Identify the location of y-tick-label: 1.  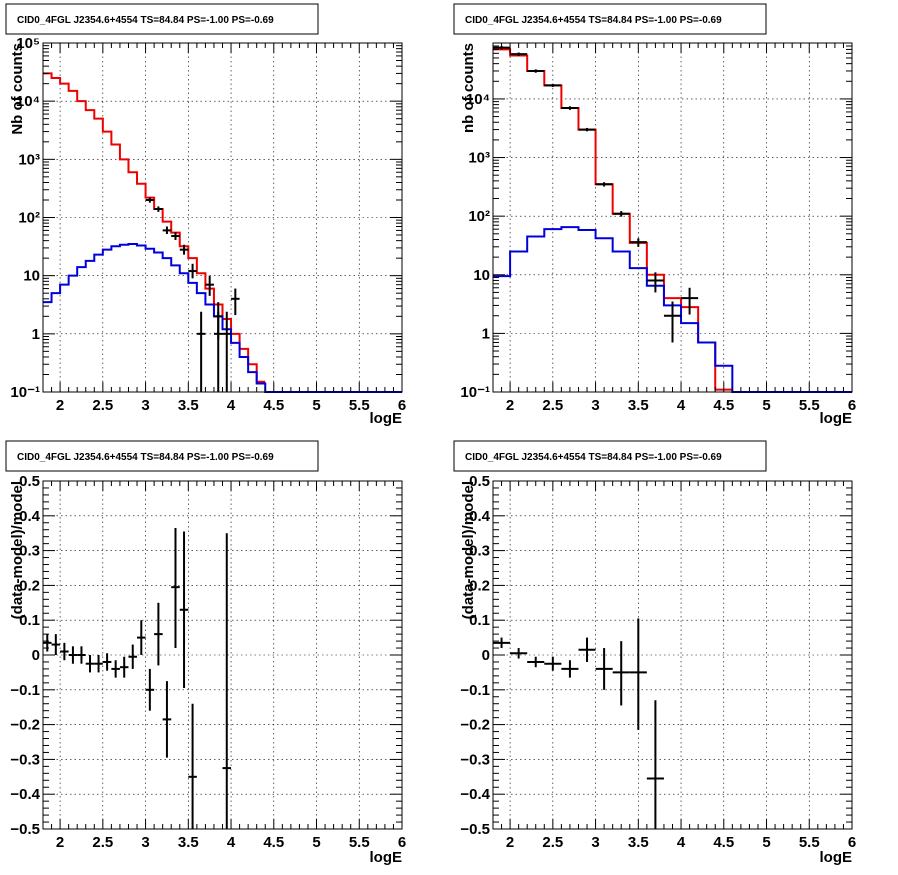
(486, 333).